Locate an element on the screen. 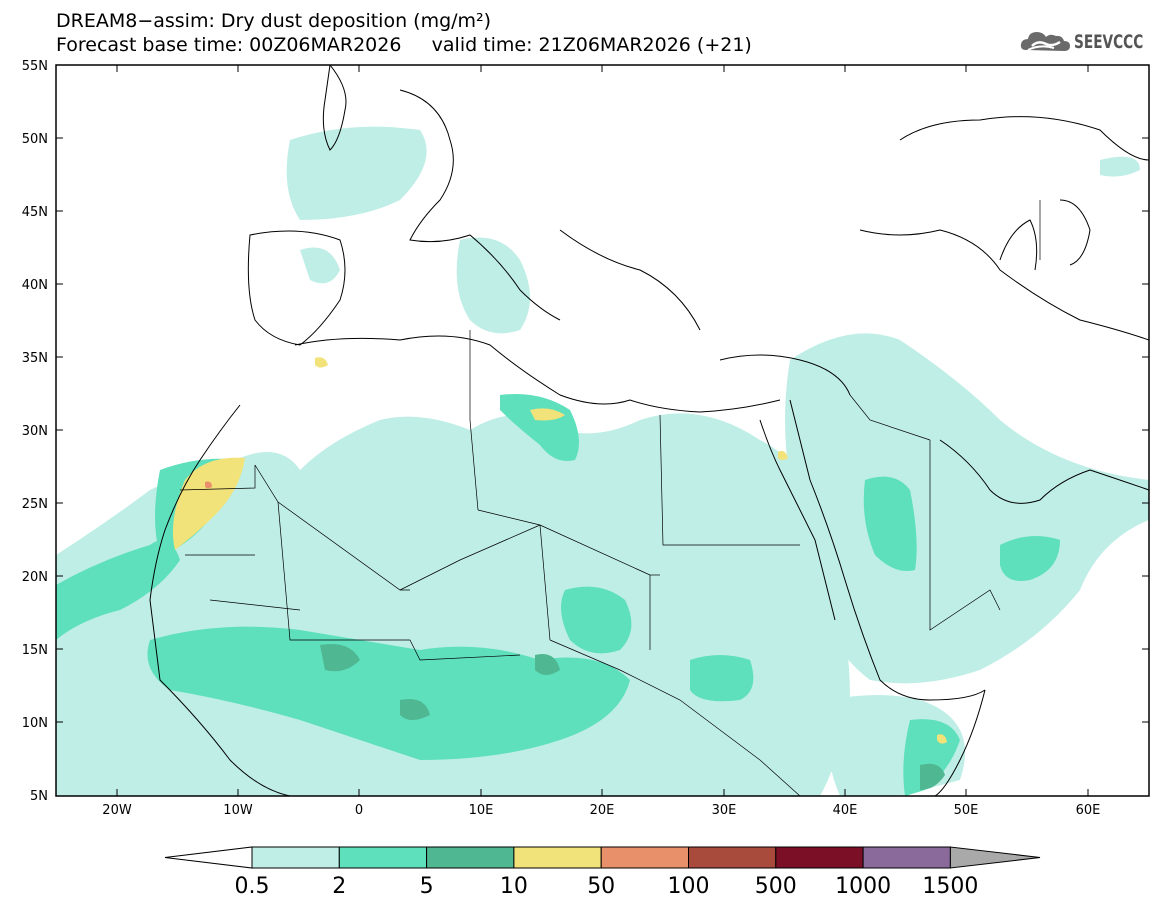  lon-label: 20W is located at coordinates (117, 810).